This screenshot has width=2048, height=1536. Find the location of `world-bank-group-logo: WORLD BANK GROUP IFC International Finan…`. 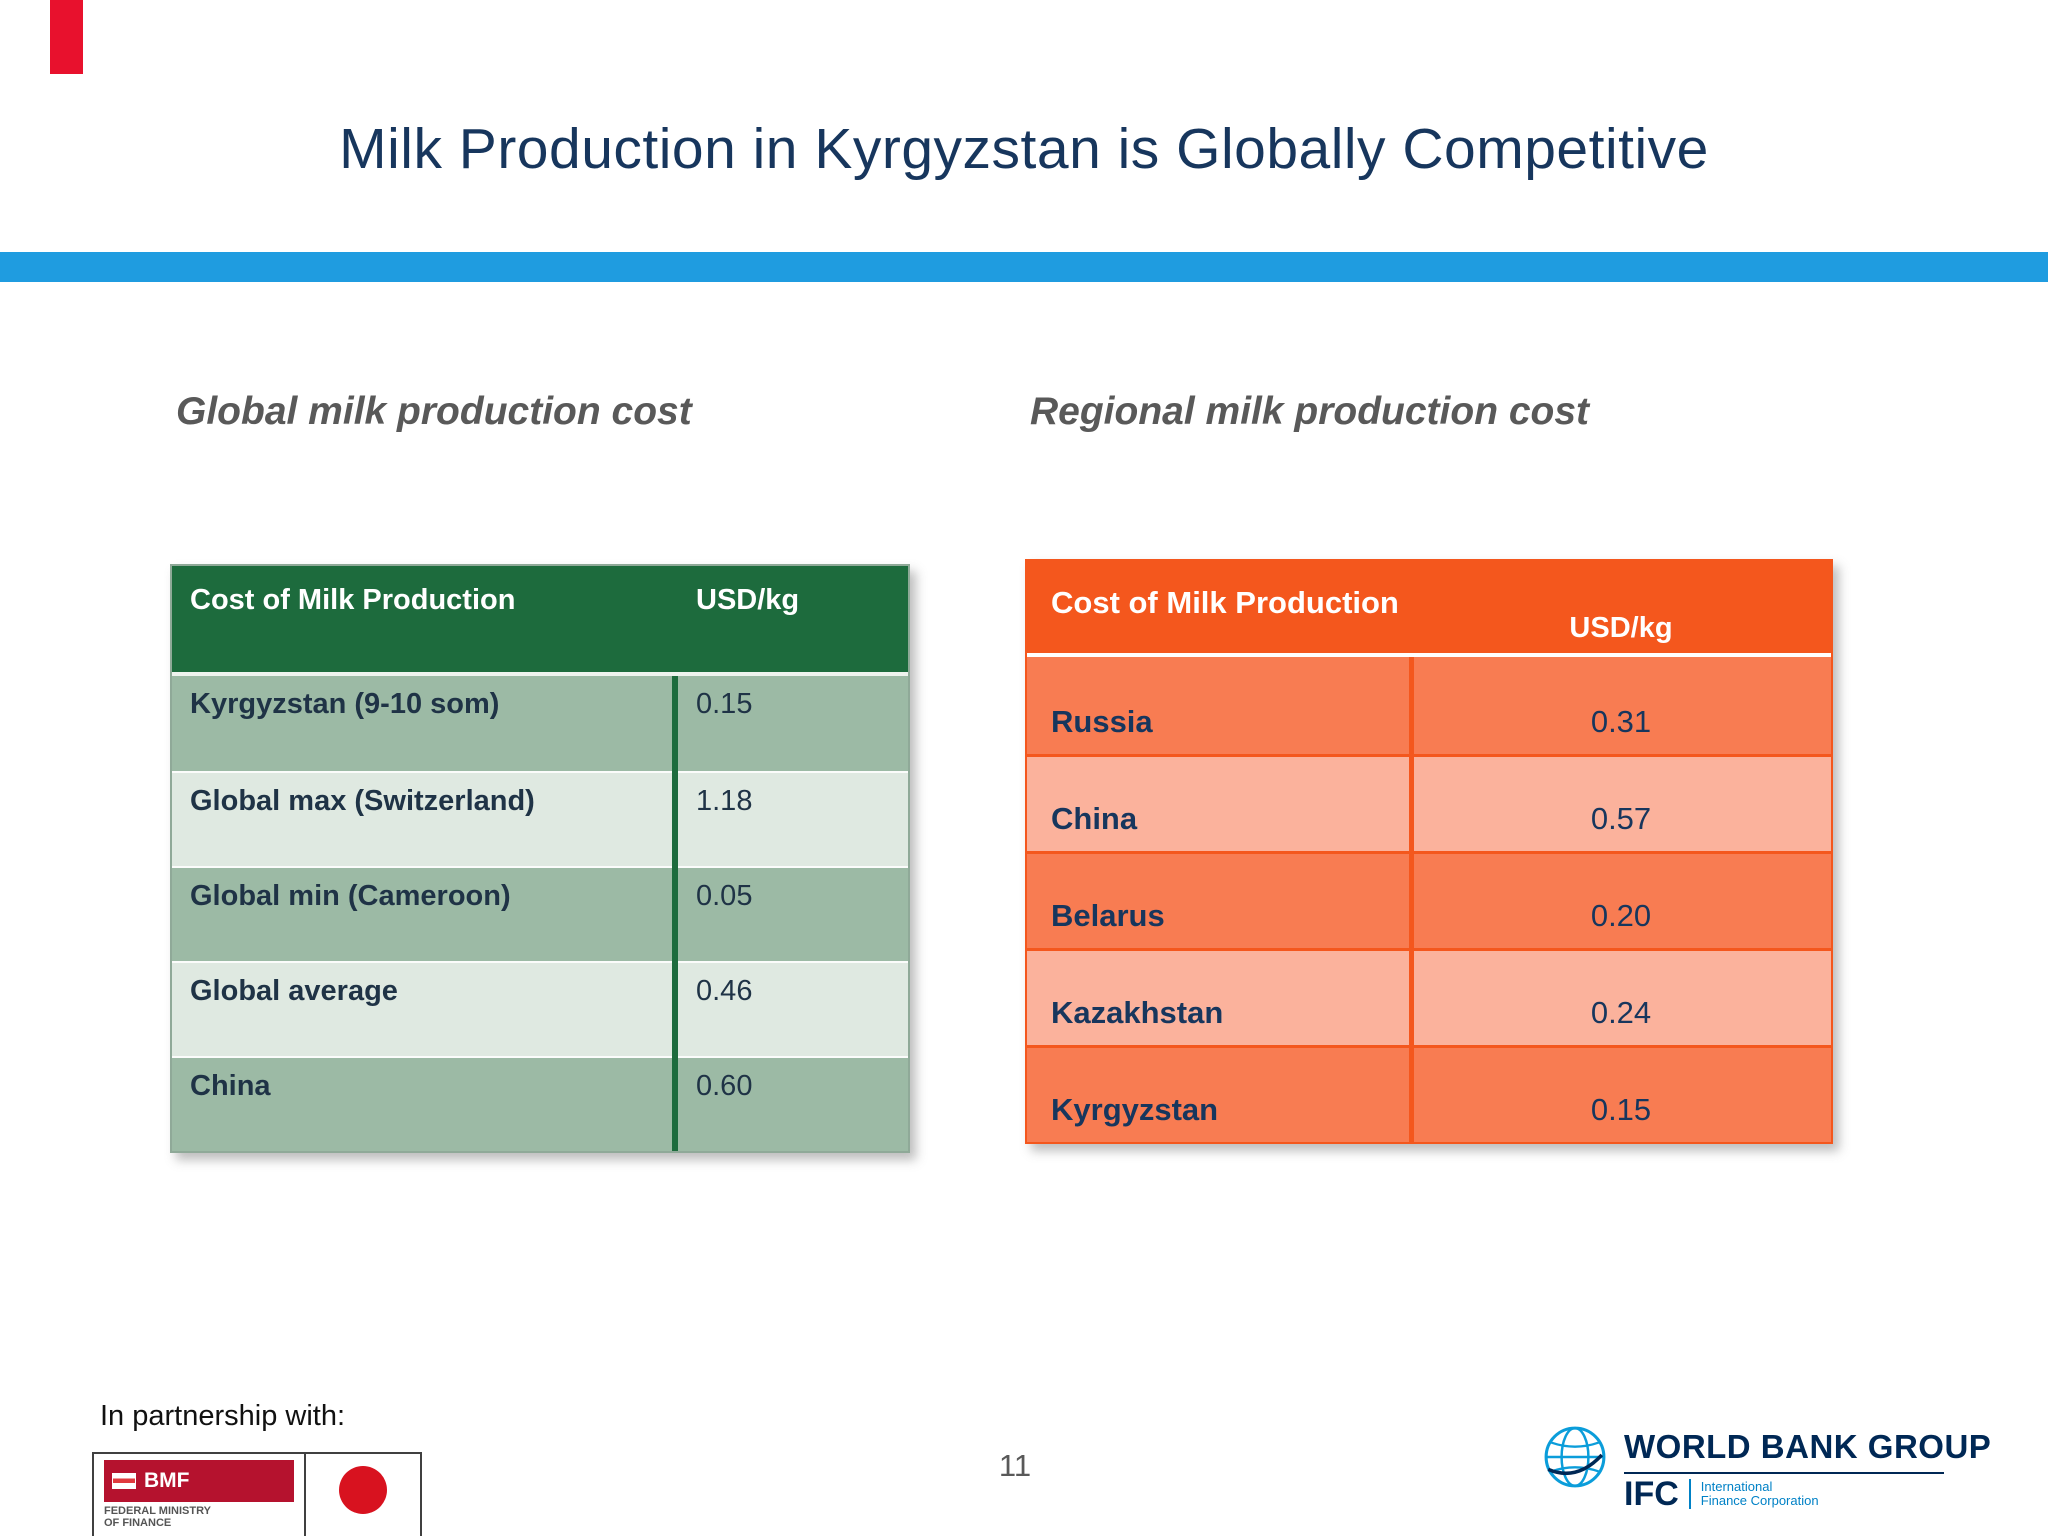

world-bank-group-logo: WORLD BANK GROUP IFC International Finan… is located at coordinates (1767, 1468).